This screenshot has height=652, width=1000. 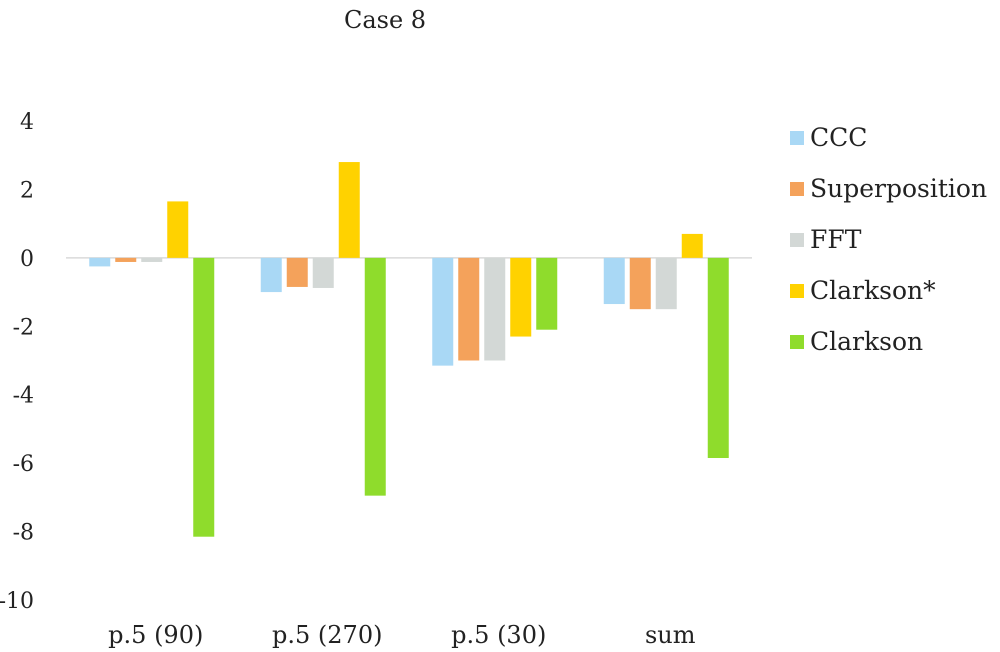 I want to click on legend-label: FFT, so click(x=836, y=239).